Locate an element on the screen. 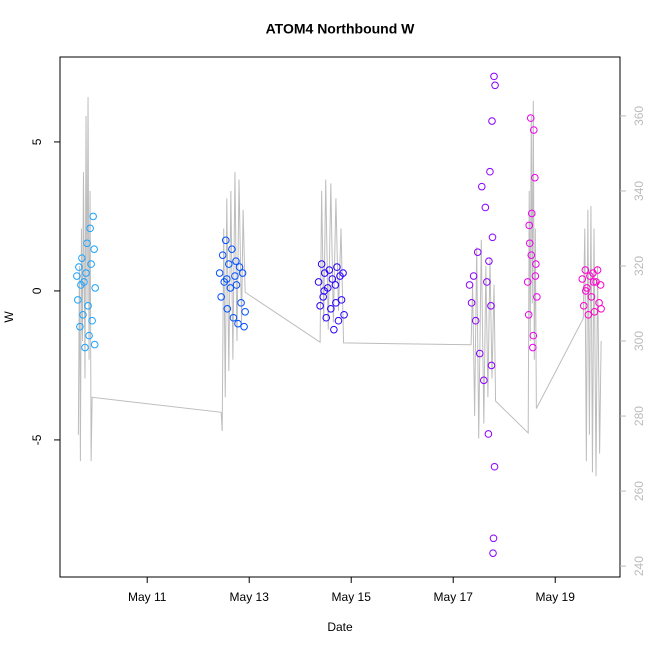 The image size is (650, 650). x-tick-label: May 17 is located at coordinates (454, 597).